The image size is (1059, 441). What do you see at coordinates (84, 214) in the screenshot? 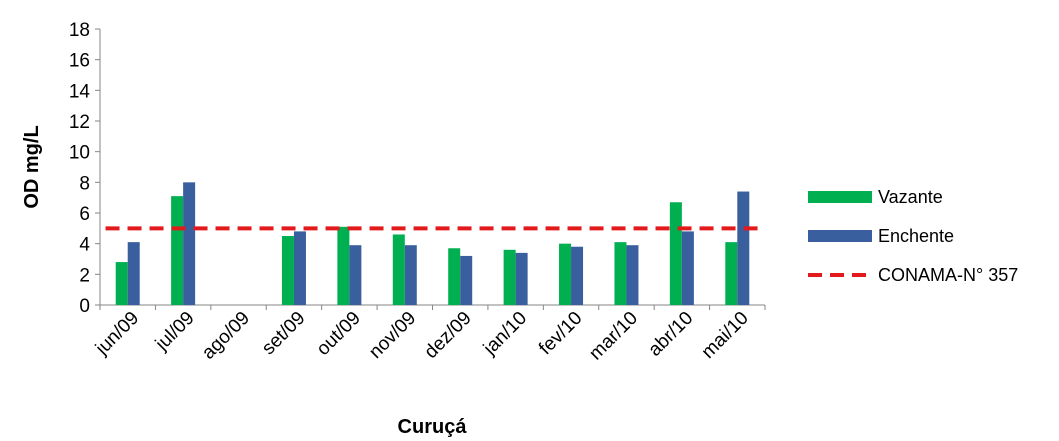
I see `y-tick-label: 6` at bounding box center [84, 214].